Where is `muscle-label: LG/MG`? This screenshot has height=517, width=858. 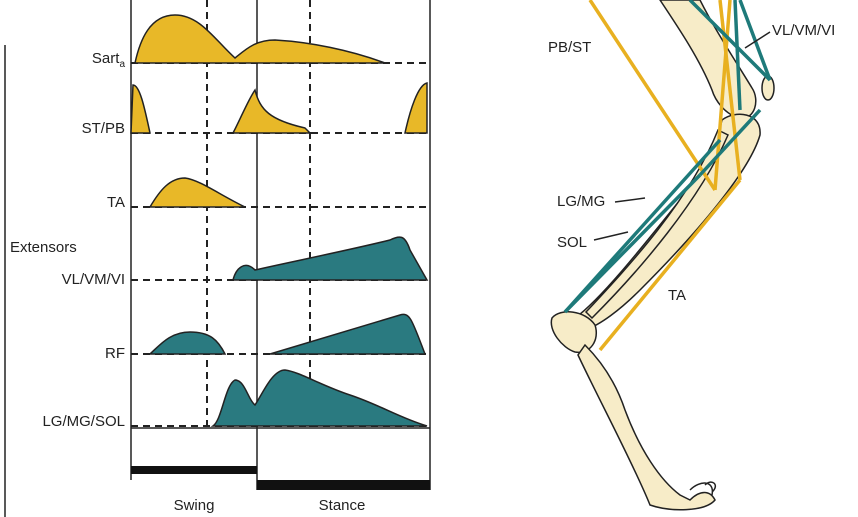
muscle-label: LG/MG is located at coordinates (581, 201).